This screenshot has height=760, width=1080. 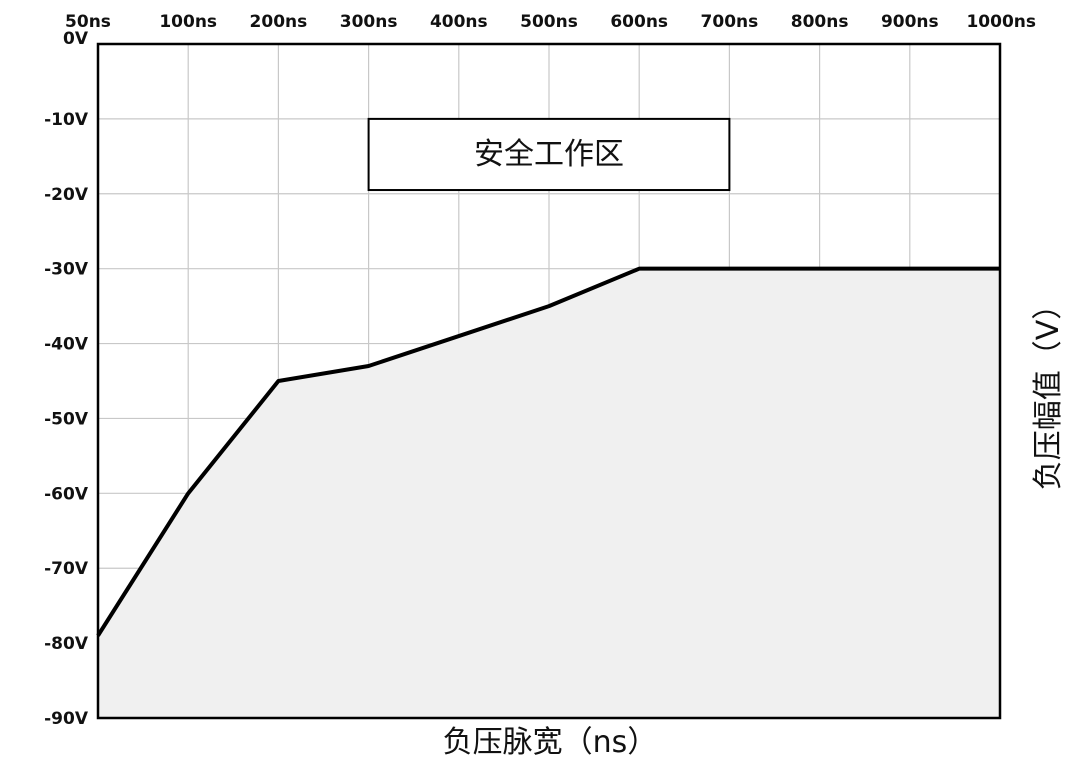 I want to click on y-tick-label: -10V, so click(x=66, y=120).